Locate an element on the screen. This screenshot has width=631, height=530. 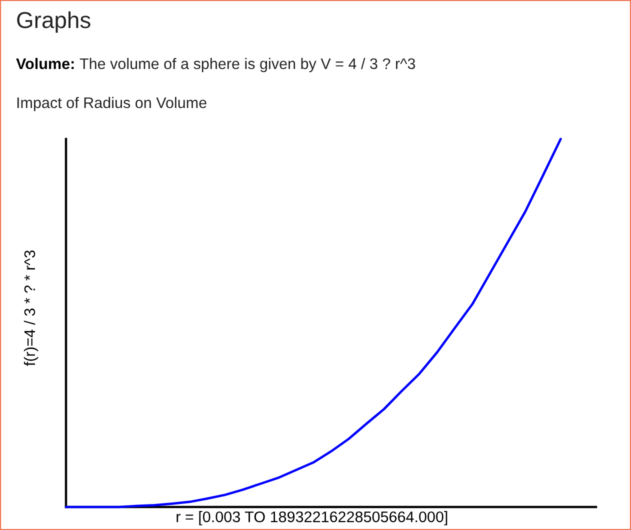
text: Impact of Radius on Volume is located at coordinates (111, 104).